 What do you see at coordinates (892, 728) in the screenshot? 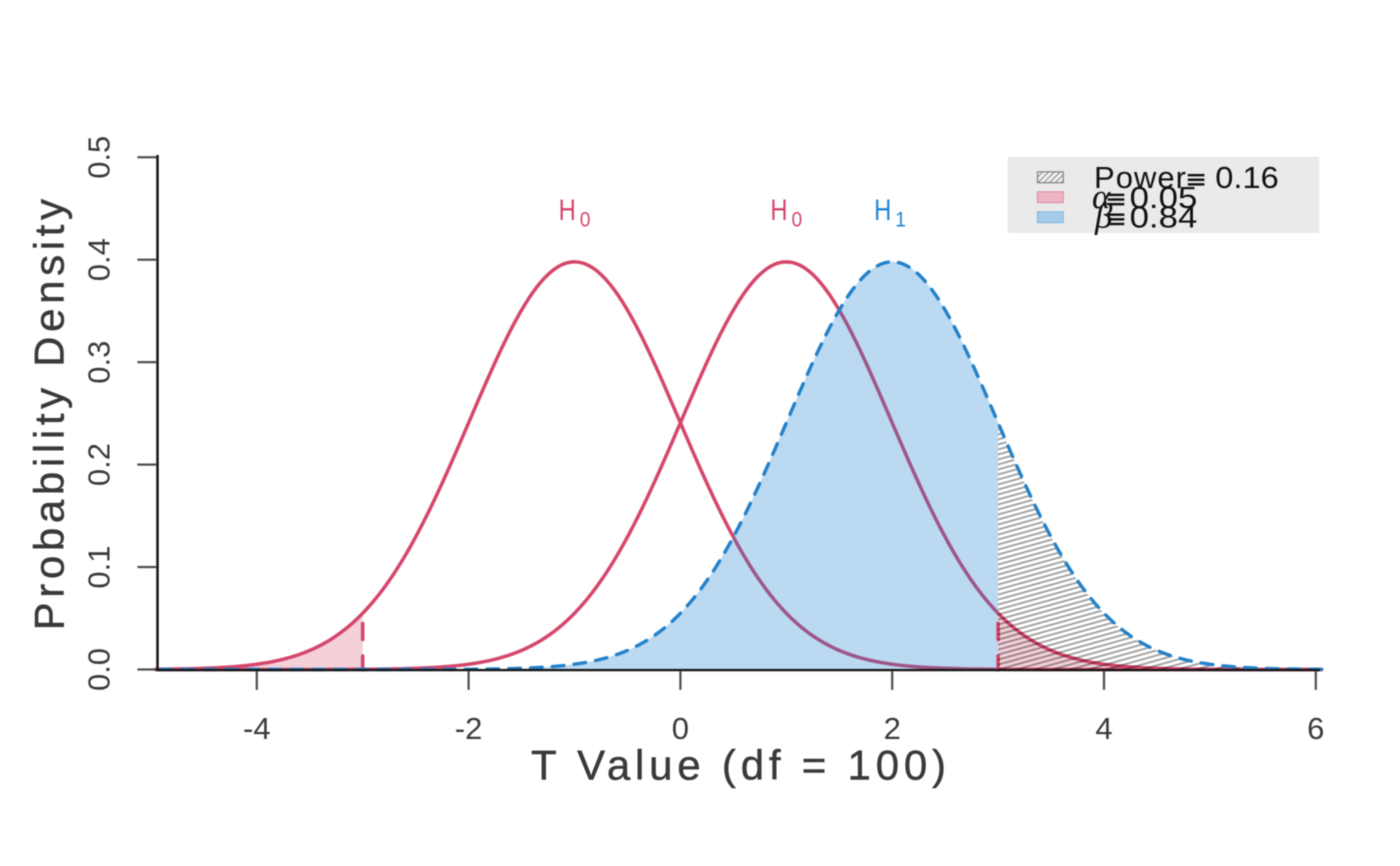
I see `svg-text: 2` at bounding box center [892, 728].